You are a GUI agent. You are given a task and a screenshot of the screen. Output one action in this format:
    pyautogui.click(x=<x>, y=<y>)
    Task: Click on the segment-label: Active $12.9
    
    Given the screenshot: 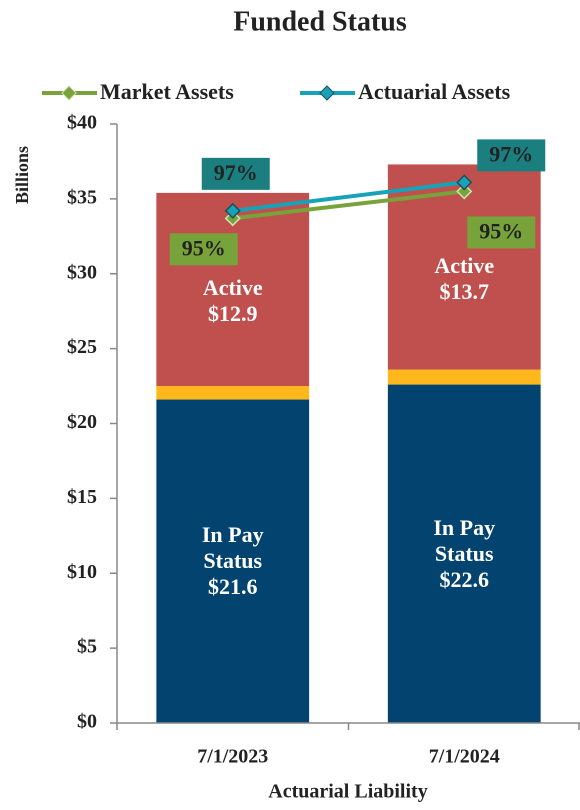 What is the action you would take?
    pyautogui.click(x=233, y=301)
    